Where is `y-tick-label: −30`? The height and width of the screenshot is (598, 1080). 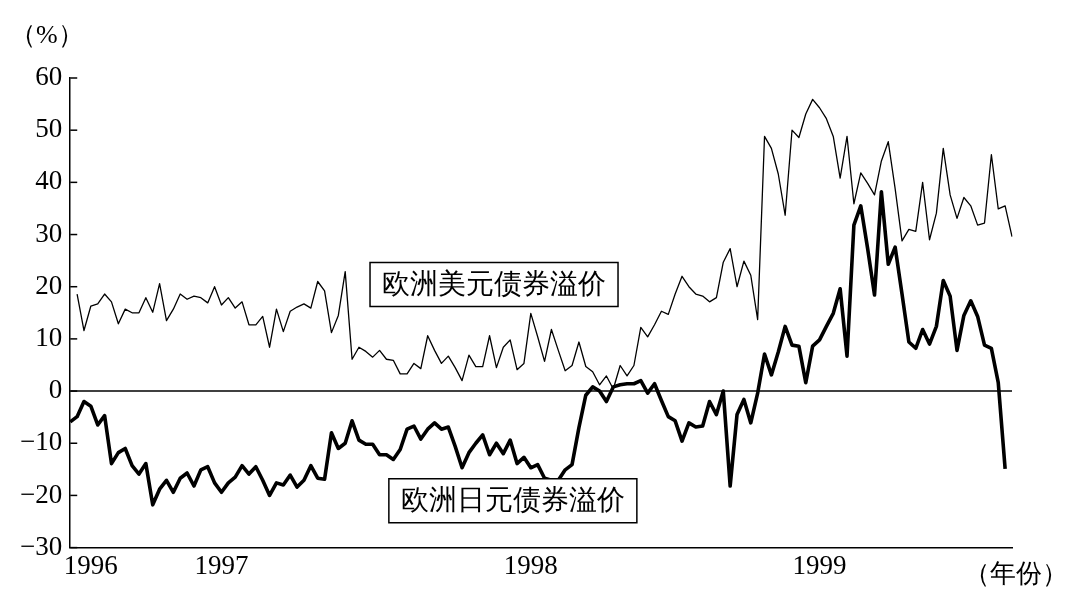 y-tick-label: −30 is located at coordinates (41, 545).